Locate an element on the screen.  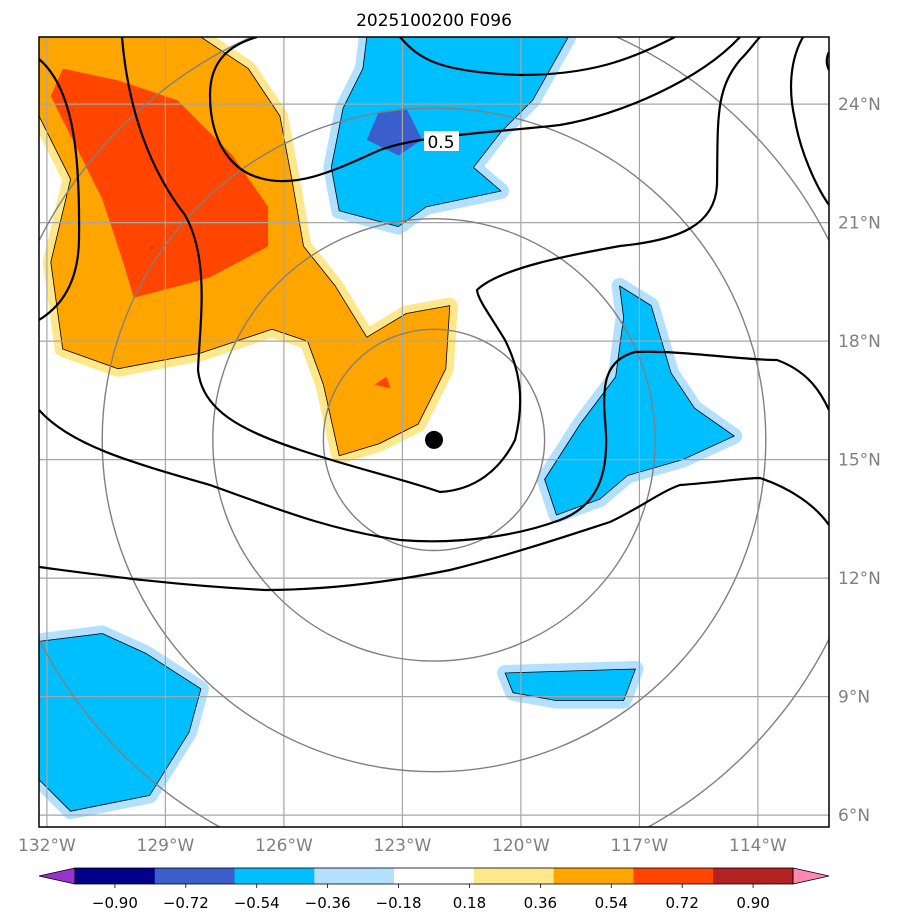
x-tick-label: 126°W is located at coordinates (284, 846).